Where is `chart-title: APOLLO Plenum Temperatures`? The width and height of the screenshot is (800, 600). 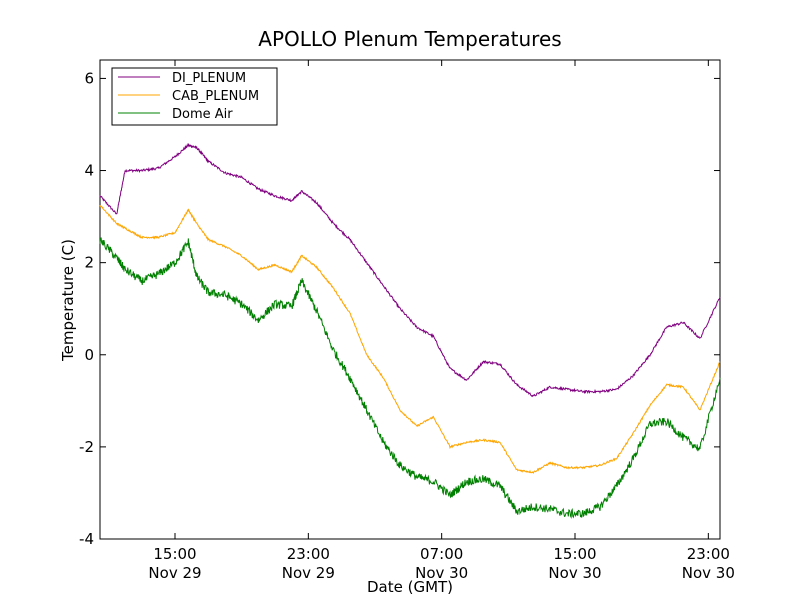 chart-title: APOLLO Plenum Temperatures is located at coordinates (409, 39).